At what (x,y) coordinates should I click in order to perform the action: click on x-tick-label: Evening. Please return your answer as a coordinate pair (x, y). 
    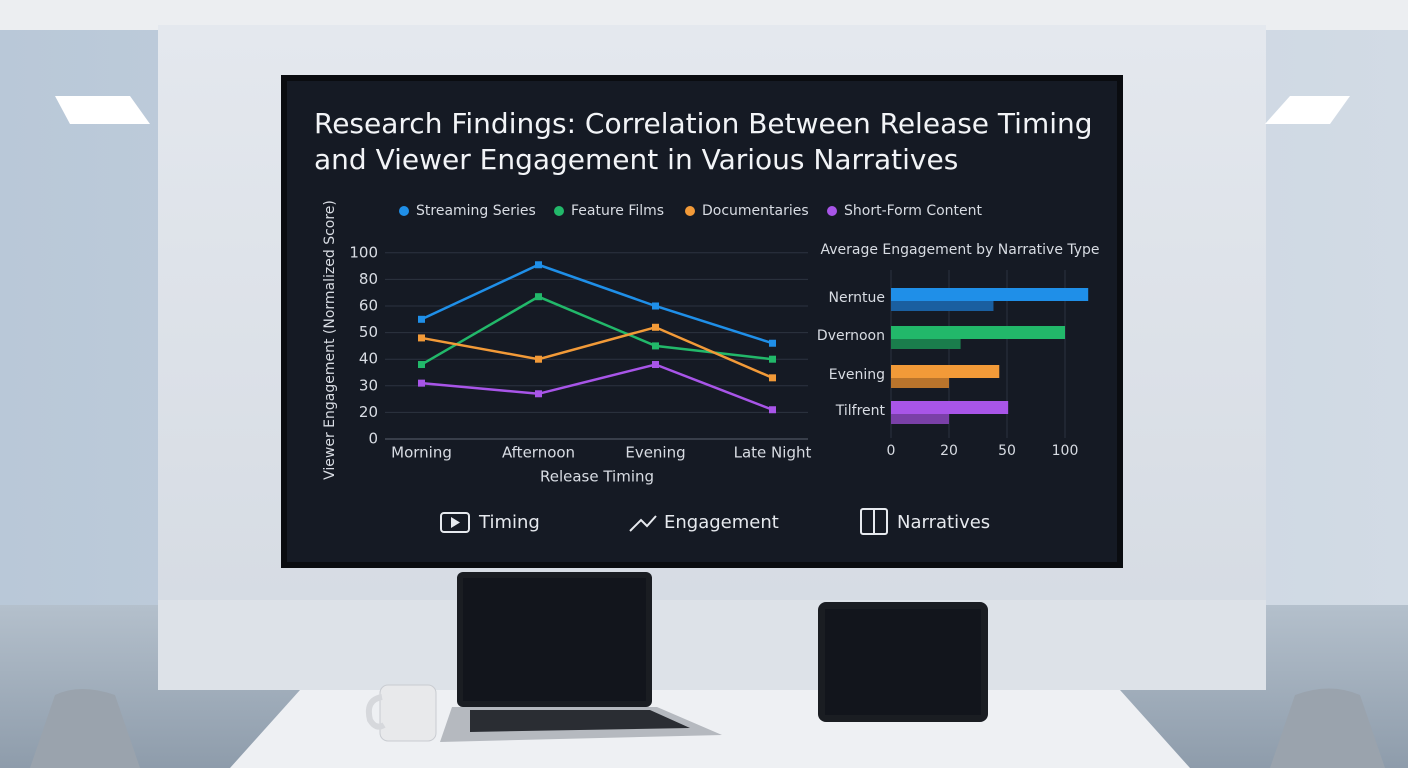
    Looking at the image, I should click on (655, 453).